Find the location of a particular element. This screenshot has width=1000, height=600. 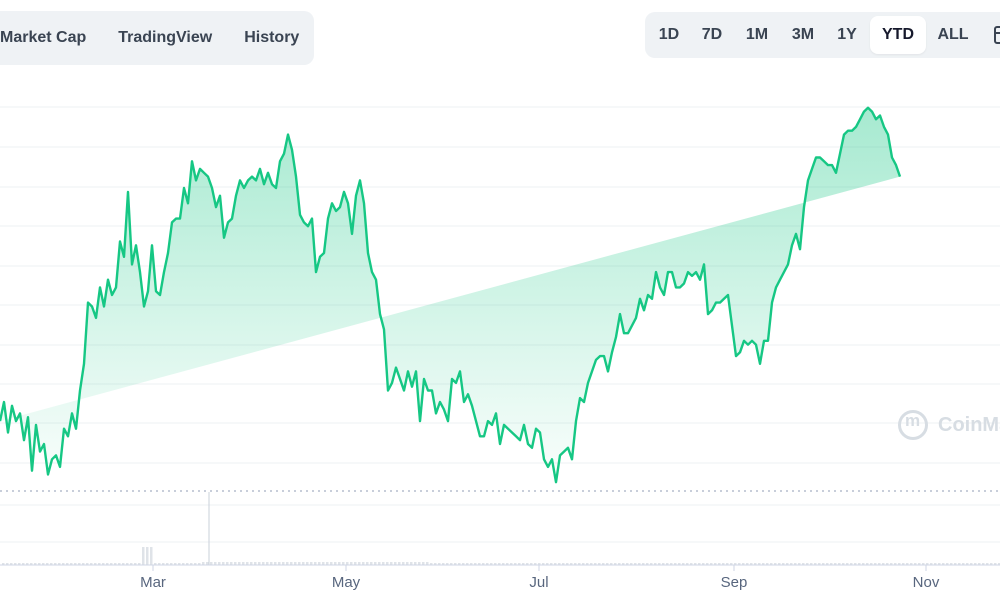

range-1d: 1D is located at coordinates (669, 34).